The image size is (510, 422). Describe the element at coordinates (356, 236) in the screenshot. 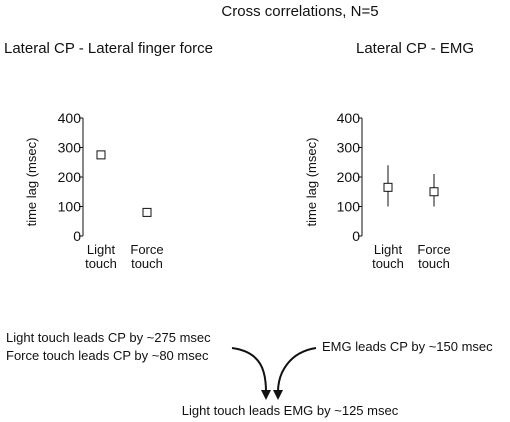

I see `panel-2-y-tick-label: 0` at that location.